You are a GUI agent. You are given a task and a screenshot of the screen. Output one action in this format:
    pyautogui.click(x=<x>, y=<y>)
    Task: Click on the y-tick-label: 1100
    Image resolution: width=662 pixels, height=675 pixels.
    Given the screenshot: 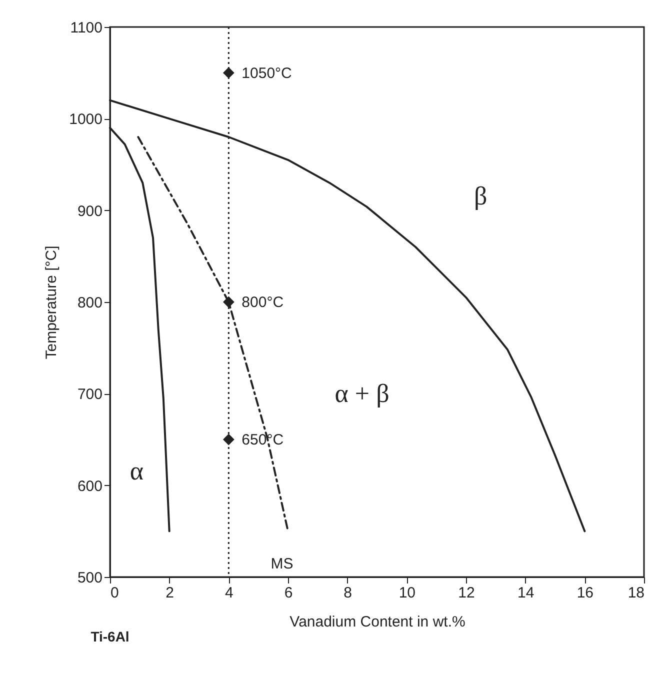 What is the action you would take?
    pyautogui.click(x=86, y=28)
    